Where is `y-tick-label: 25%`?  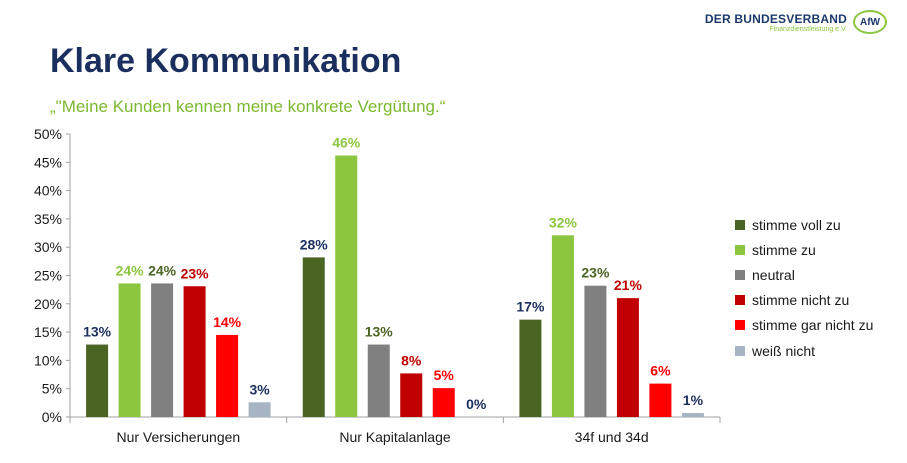
y-tick-label: 25% is located at coordinates (48, 276).